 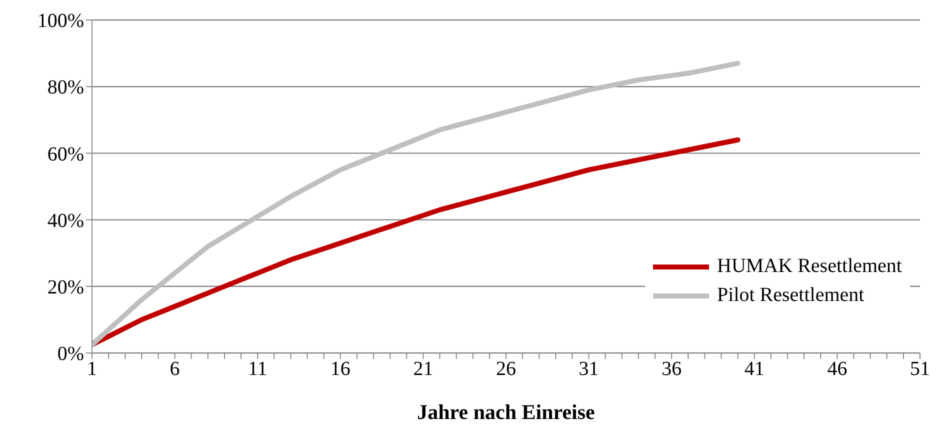 I want to click on legend-label: Pilot Resettlement, so click(x=790, y=295).